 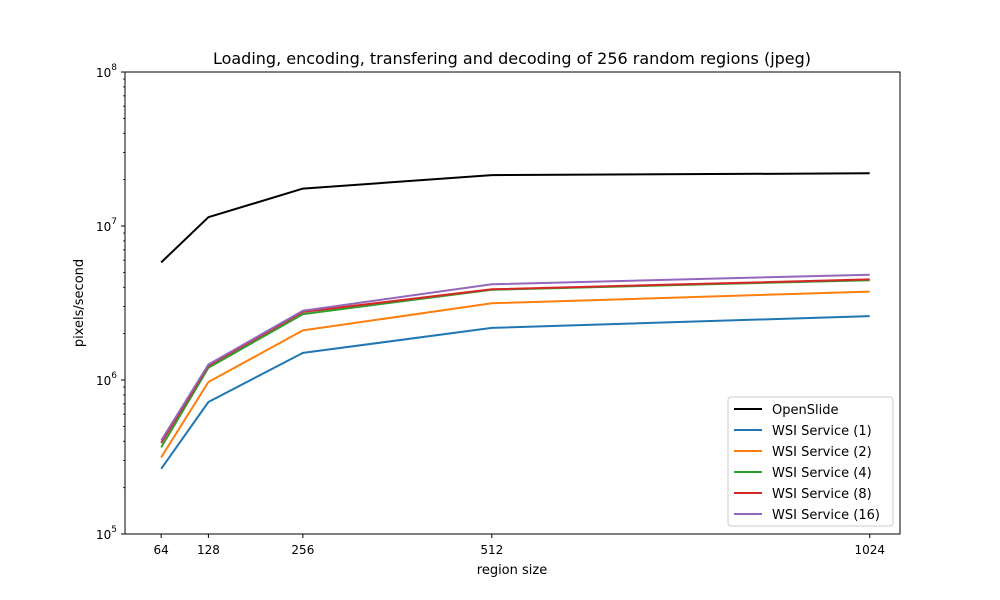 I want to click on y-tick-label: 10⁸, so click(x=106, y=71).